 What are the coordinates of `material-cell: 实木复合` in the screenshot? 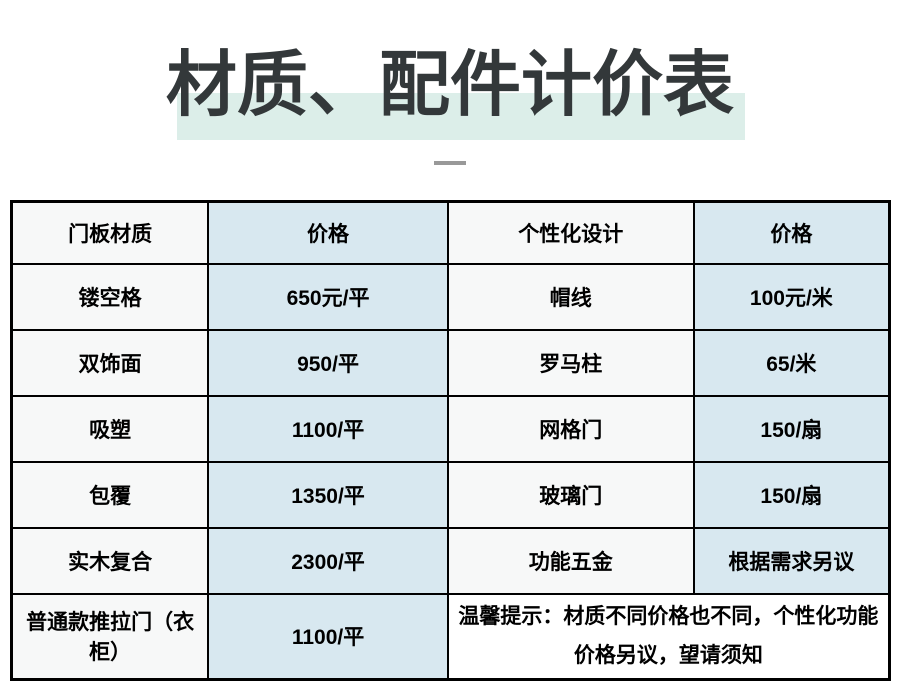 It's located at (110, 560).